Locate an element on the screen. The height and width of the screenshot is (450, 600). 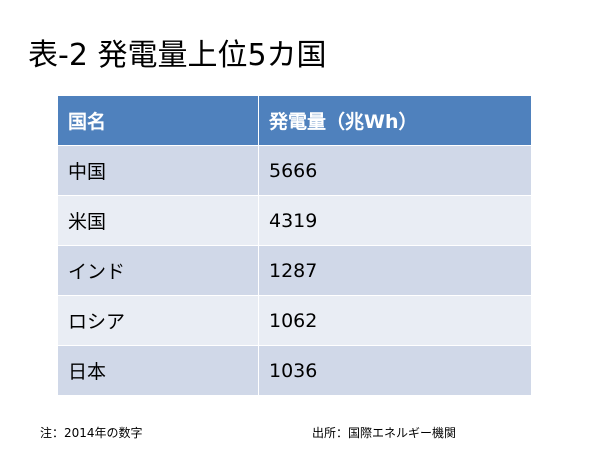
title: 表-2 発電量上位5カ国 is located at coordinates (177, 55).